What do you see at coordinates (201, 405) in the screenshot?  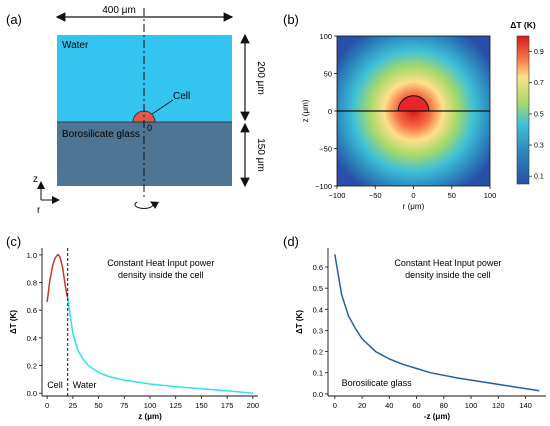 I see `x-tick-label: 150` at bounding box center [201, 405].